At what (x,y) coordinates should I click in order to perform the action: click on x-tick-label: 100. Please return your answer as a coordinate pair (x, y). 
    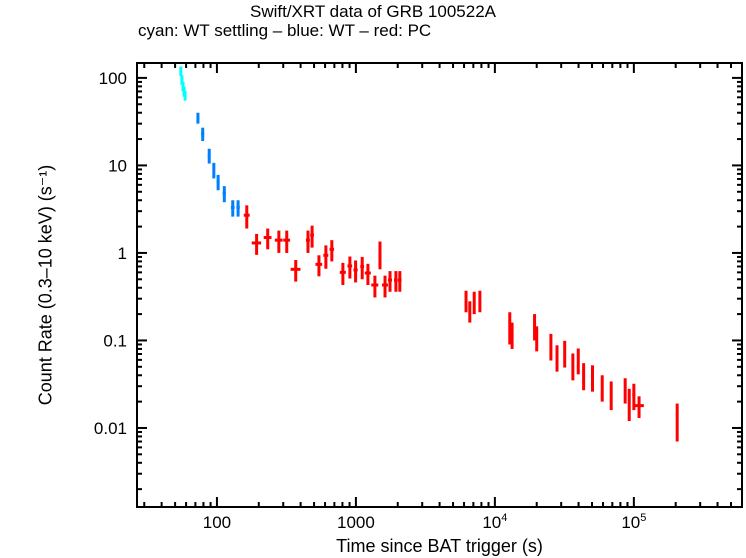
    Looking at the image, I should click on (217, 522).